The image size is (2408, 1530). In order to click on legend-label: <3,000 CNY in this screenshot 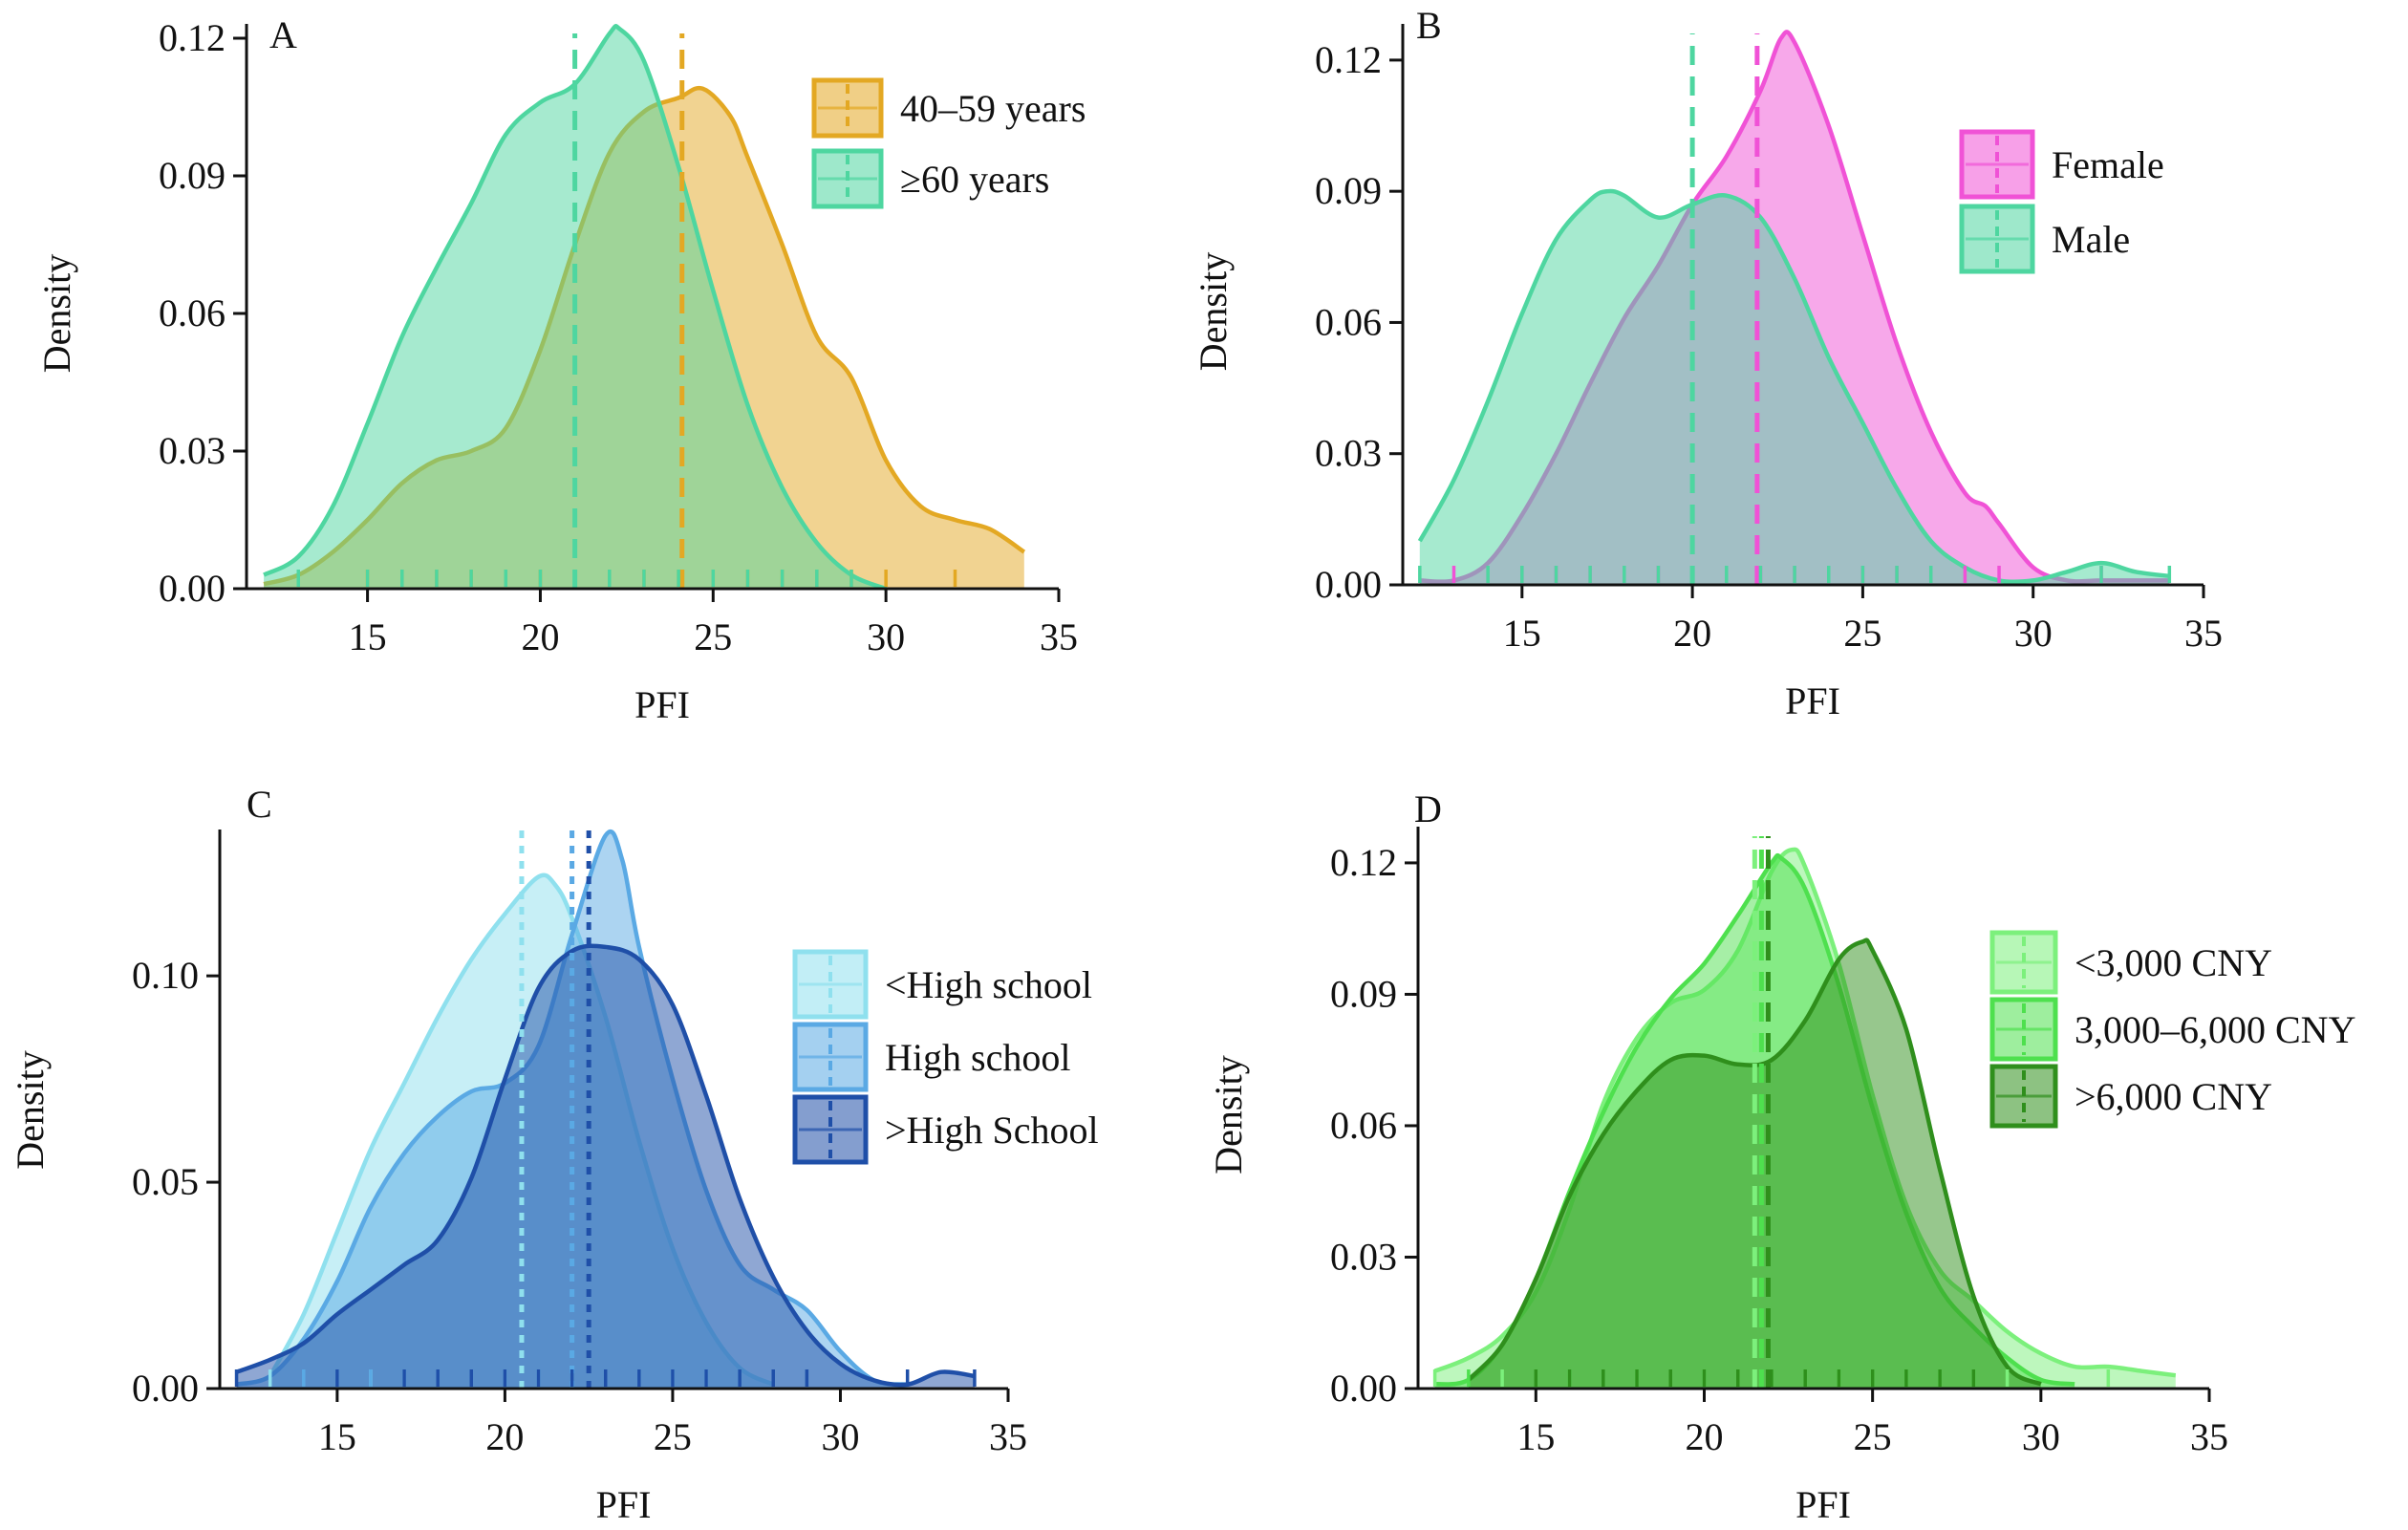, I will do `click(2173, 963)`.